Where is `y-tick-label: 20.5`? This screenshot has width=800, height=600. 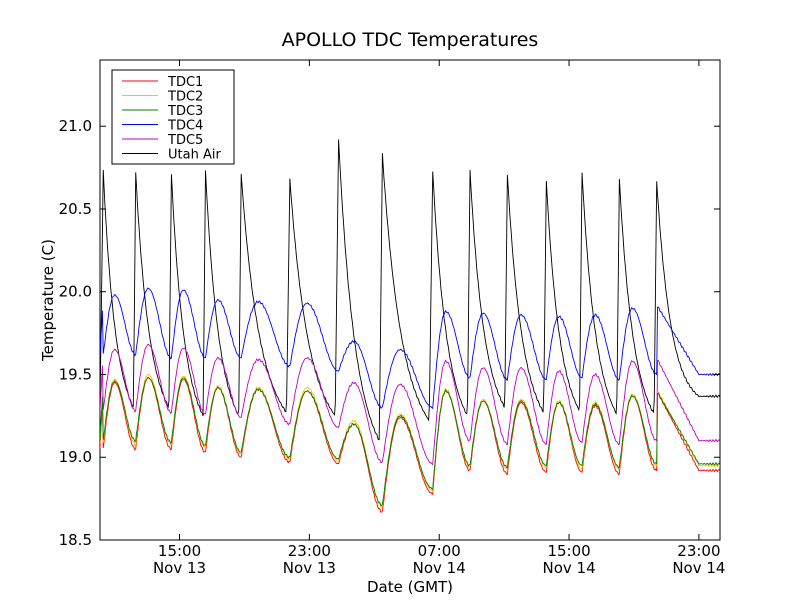
y-tick-label: 20.5 is located at coordinates (75, 209).